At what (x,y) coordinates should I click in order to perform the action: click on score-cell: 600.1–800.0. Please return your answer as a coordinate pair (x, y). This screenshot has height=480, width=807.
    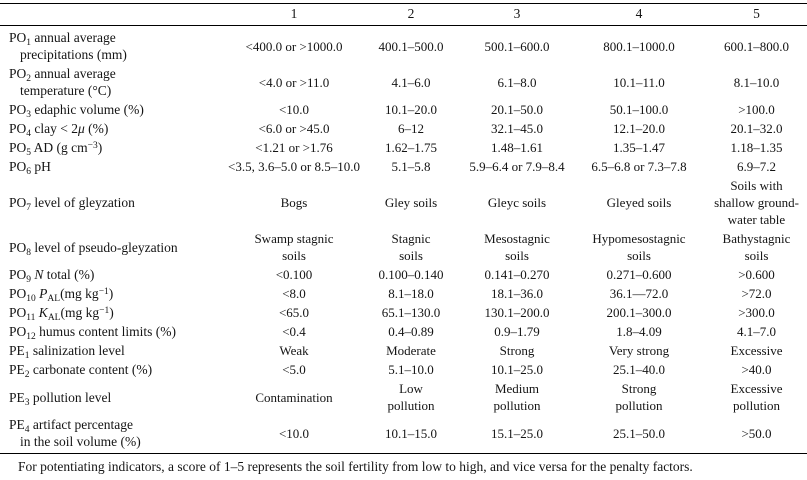
    Looking at the image, I should click on (756, 46).